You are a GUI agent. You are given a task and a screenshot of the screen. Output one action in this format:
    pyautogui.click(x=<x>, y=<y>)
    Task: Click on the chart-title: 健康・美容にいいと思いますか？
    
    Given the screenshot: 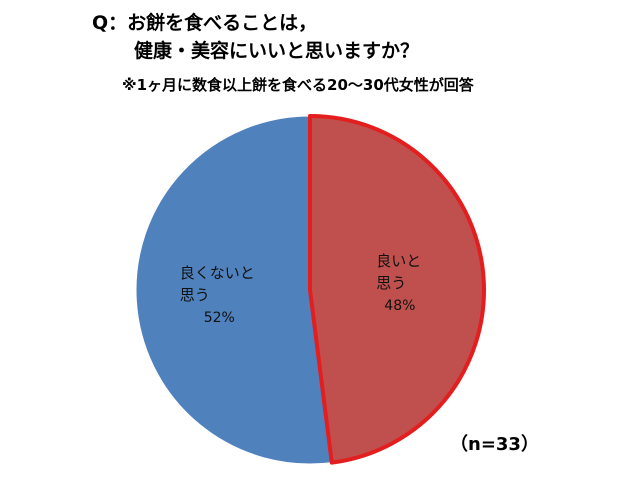 What is the action you would take?
    pyautogui.click(x=277, y=51)
    